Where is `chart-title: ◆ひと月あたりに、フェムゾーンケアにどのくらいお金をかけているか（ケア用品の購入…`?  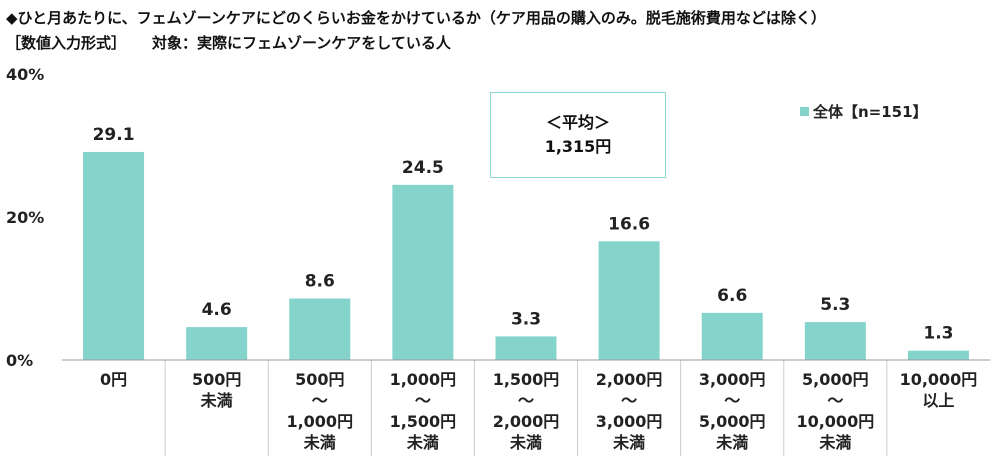 chart-title: ◆ひと月あたりに、フェムゾーンケアにどのくらいお金をかけているか（ケア用品の購入… is located at coordinates (416, 18).